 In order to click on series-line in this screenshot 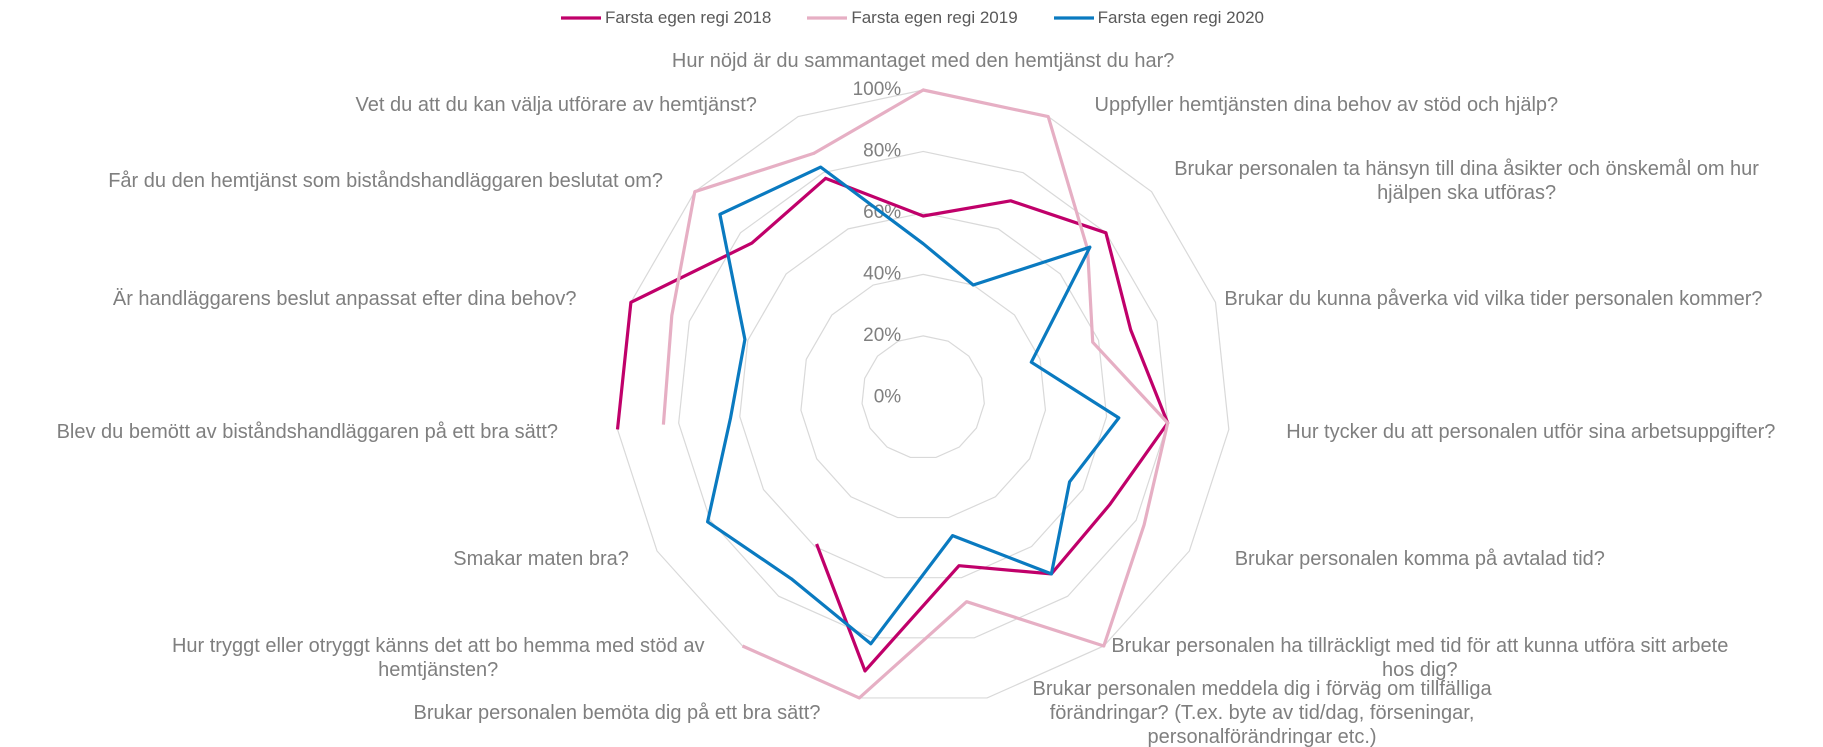, I will do `click(913, 405)`.